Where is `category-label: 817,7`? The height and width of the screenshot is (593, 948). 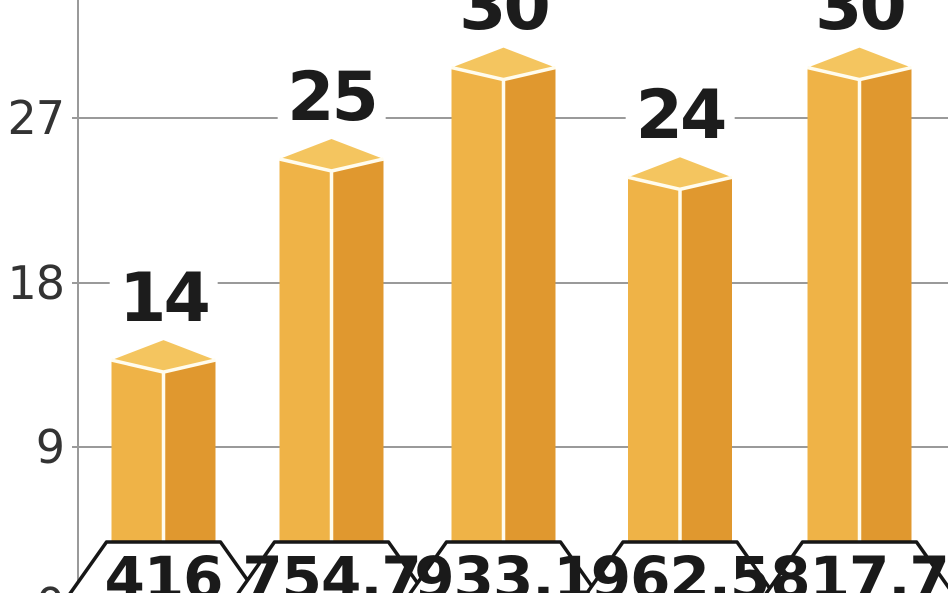
category-label: 817,7 is located at coordinates (859, 568).